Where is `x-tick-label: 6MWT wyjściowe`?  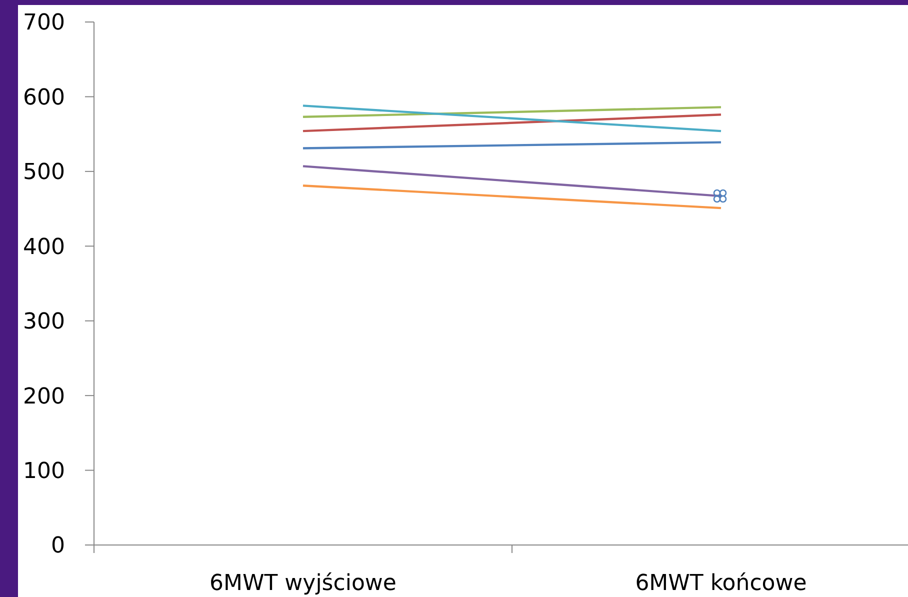 x-tick-label: 6MWT wyjściowe is located at coordinates (303, 583).